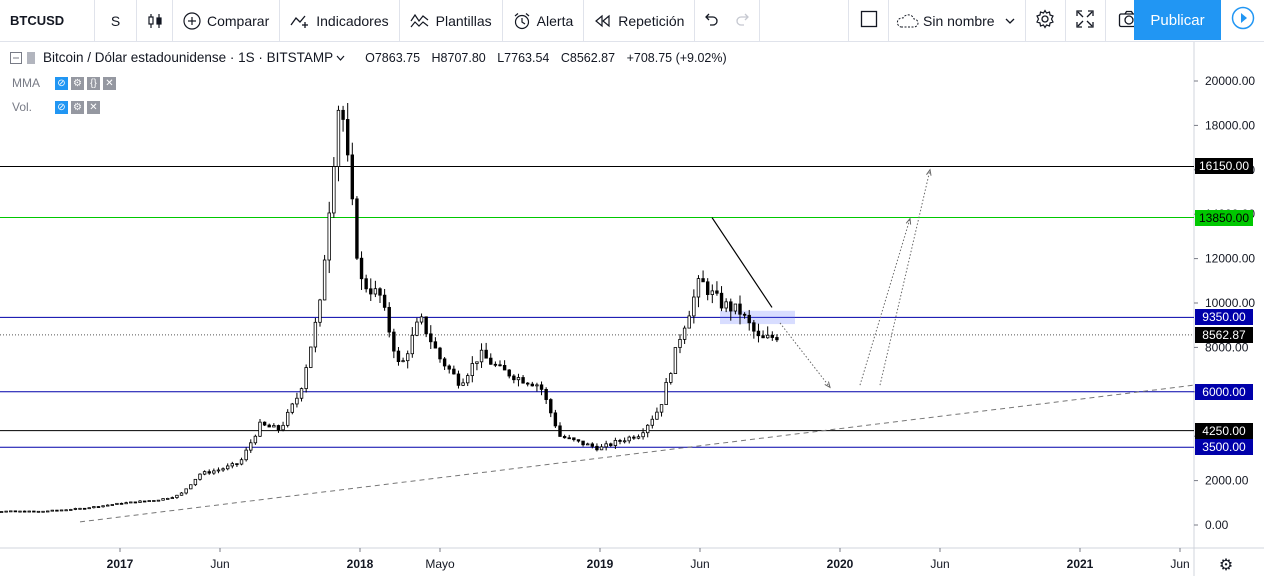  I want to click on indicator-row-mma: MMA ⊘ ⚙ {} ✕, so click(64, 83).